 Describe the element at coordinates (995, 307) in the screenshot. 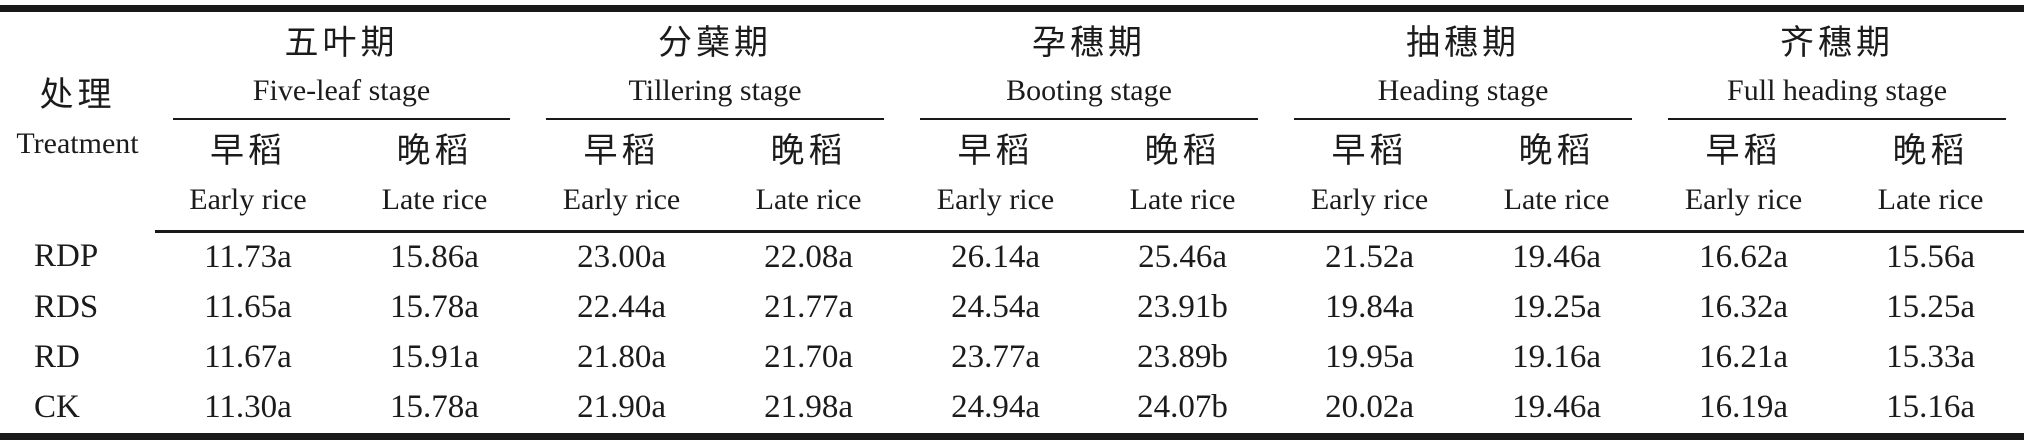

I see `data-cell: 24.54a` at that location.